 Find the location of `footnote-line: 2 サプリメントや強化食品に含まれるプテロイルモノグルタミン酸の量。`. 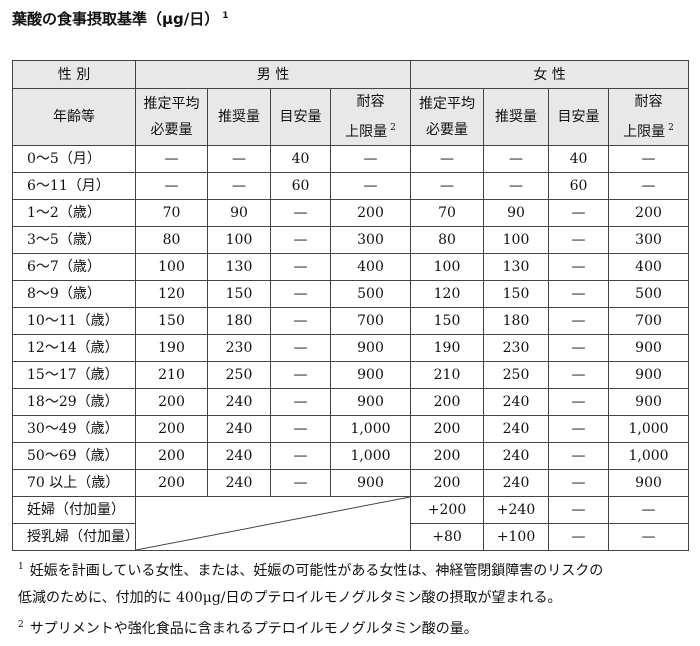

footnote-line: 2 サプリメントや強化食品に含まれるプテロイルモノグルタミン酸の量。 is located at coordinates (310, 627).